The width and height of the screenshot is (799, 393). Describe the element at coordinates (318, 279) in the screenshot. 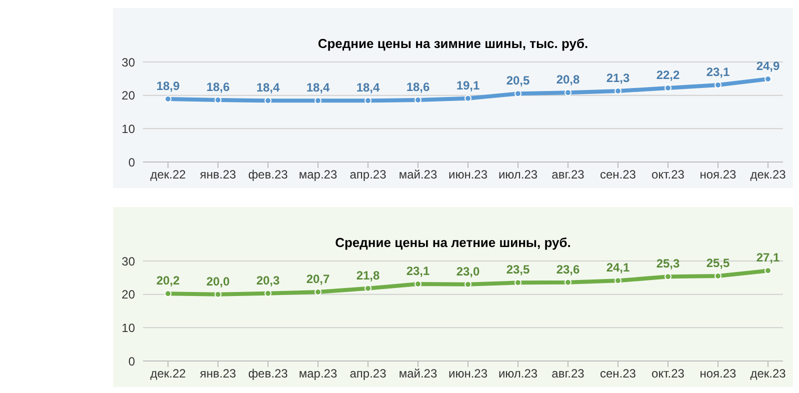

I see `data-label: 20,7` at that location.